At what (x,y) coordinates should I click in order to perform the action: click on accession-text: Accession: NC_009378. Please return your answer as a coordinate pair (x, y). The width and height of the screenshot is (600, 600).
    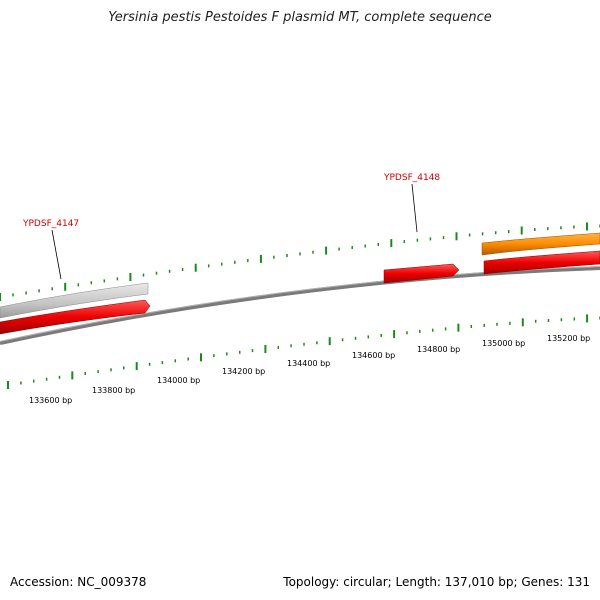
    Looking at the image, I should click on (78, 582).